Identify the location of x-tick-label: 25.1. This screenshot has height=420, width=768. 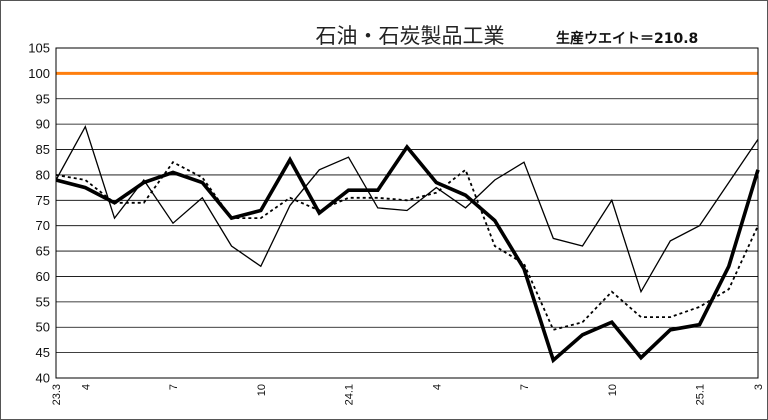
(701, 394).